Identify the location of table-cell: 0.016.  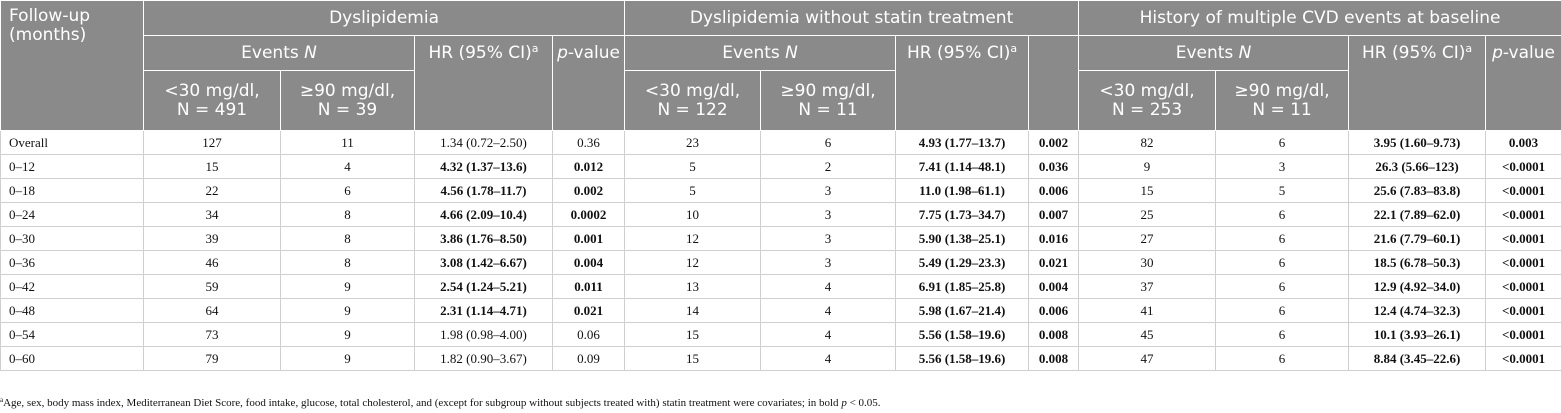
(1054, 238).